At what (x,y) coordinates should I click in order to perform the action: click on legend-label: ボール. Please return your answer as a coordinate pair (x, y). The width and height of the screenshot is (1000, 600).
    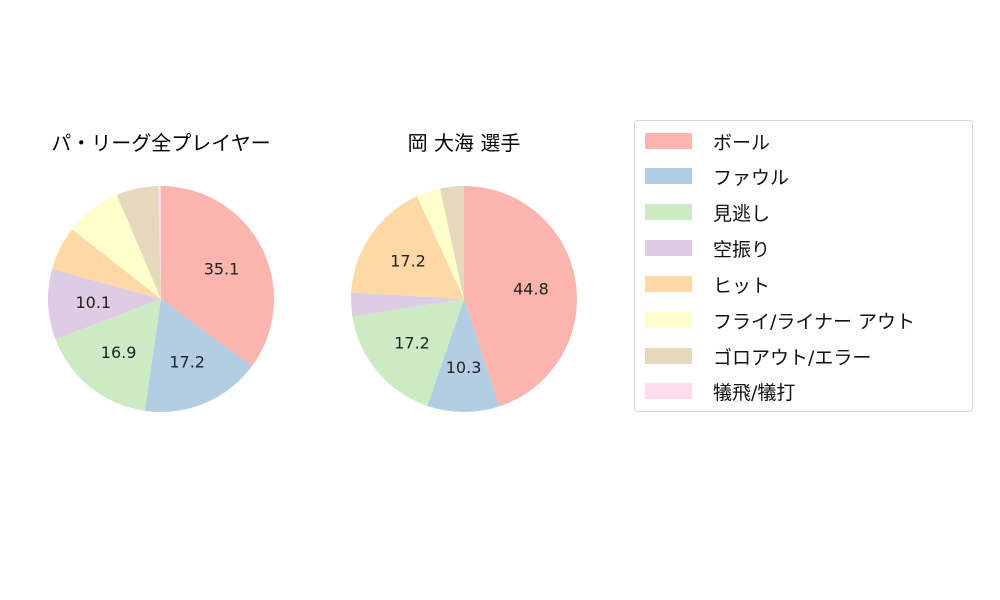
    Looking at the image, I should click on (742, 142).